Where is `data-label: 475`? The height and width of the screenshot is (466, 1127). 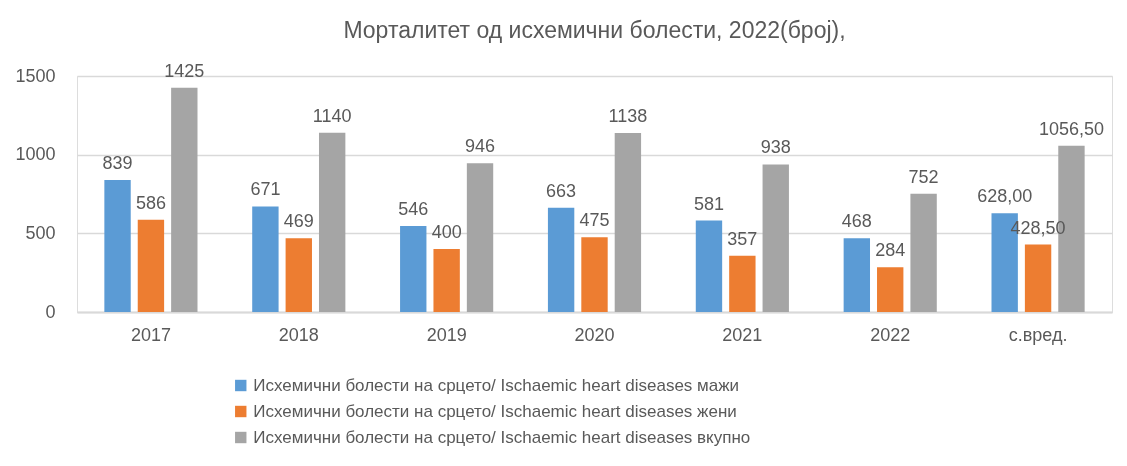 data-label: 475 is located at coordinates (594, 220).